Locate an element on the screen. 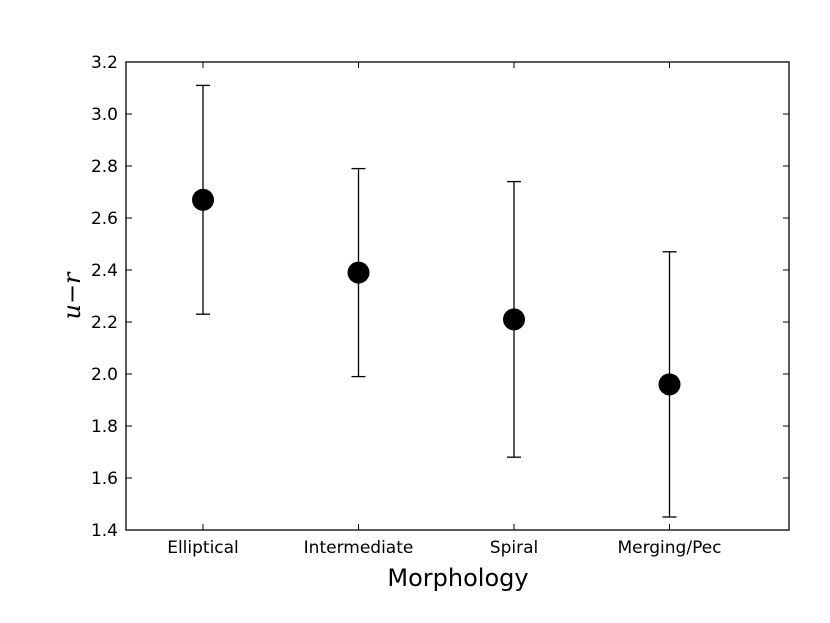 The image size is (830, 623). y-tick-label: 2.4 is located at coordinates (104, 271).